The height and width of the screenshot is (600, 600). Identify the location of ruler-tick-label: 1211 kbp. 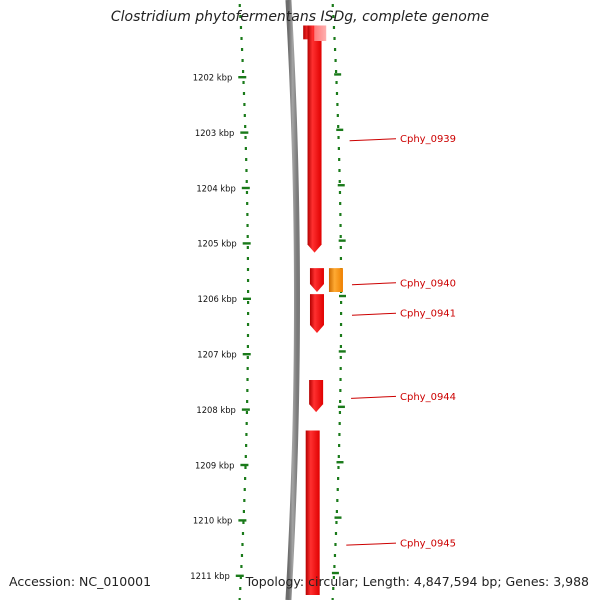
(209, 576).